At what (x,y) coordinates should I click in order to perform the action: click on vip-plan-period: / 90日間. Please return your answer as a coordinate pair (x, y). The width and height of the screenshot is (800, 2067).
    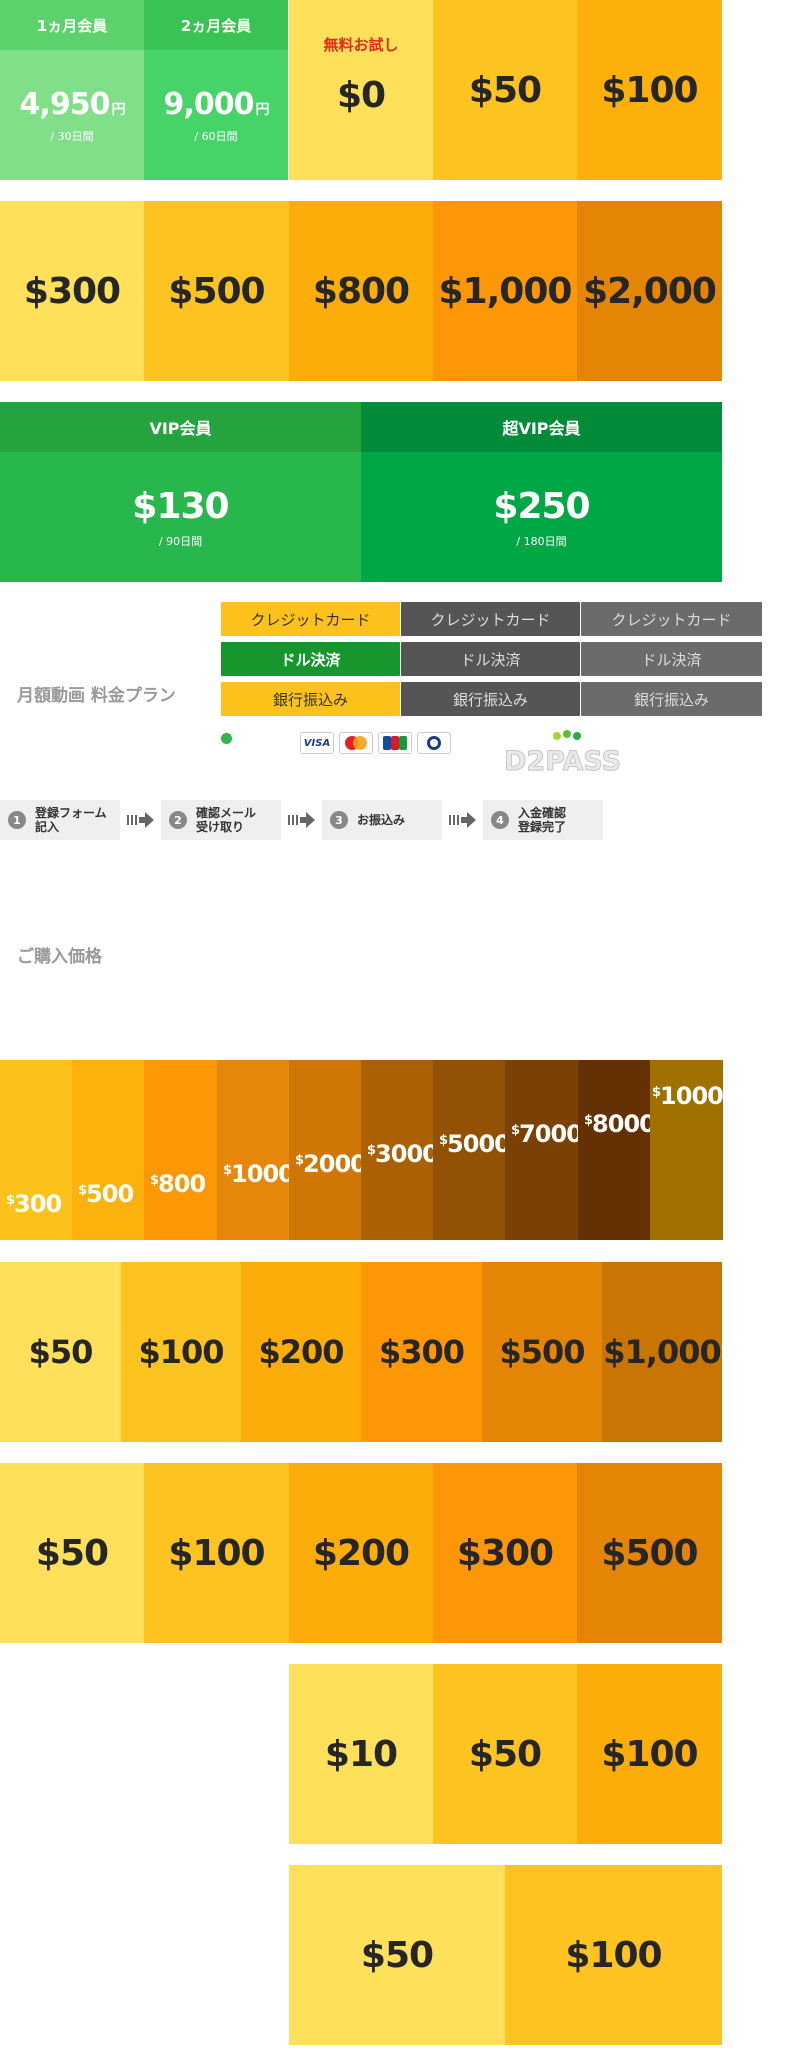
    Looking at the image, I should click on (180, 541).